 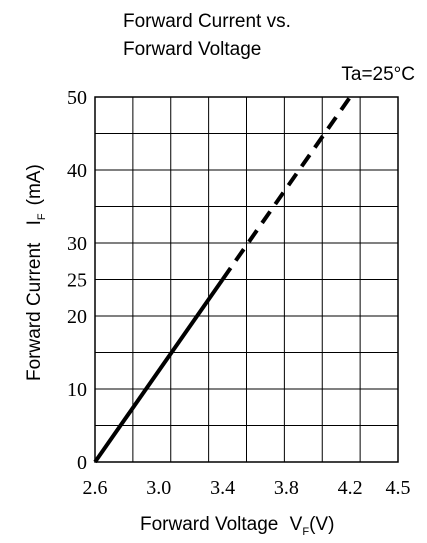 I want to click on series-line-dashed, so click(x=286, y=188).